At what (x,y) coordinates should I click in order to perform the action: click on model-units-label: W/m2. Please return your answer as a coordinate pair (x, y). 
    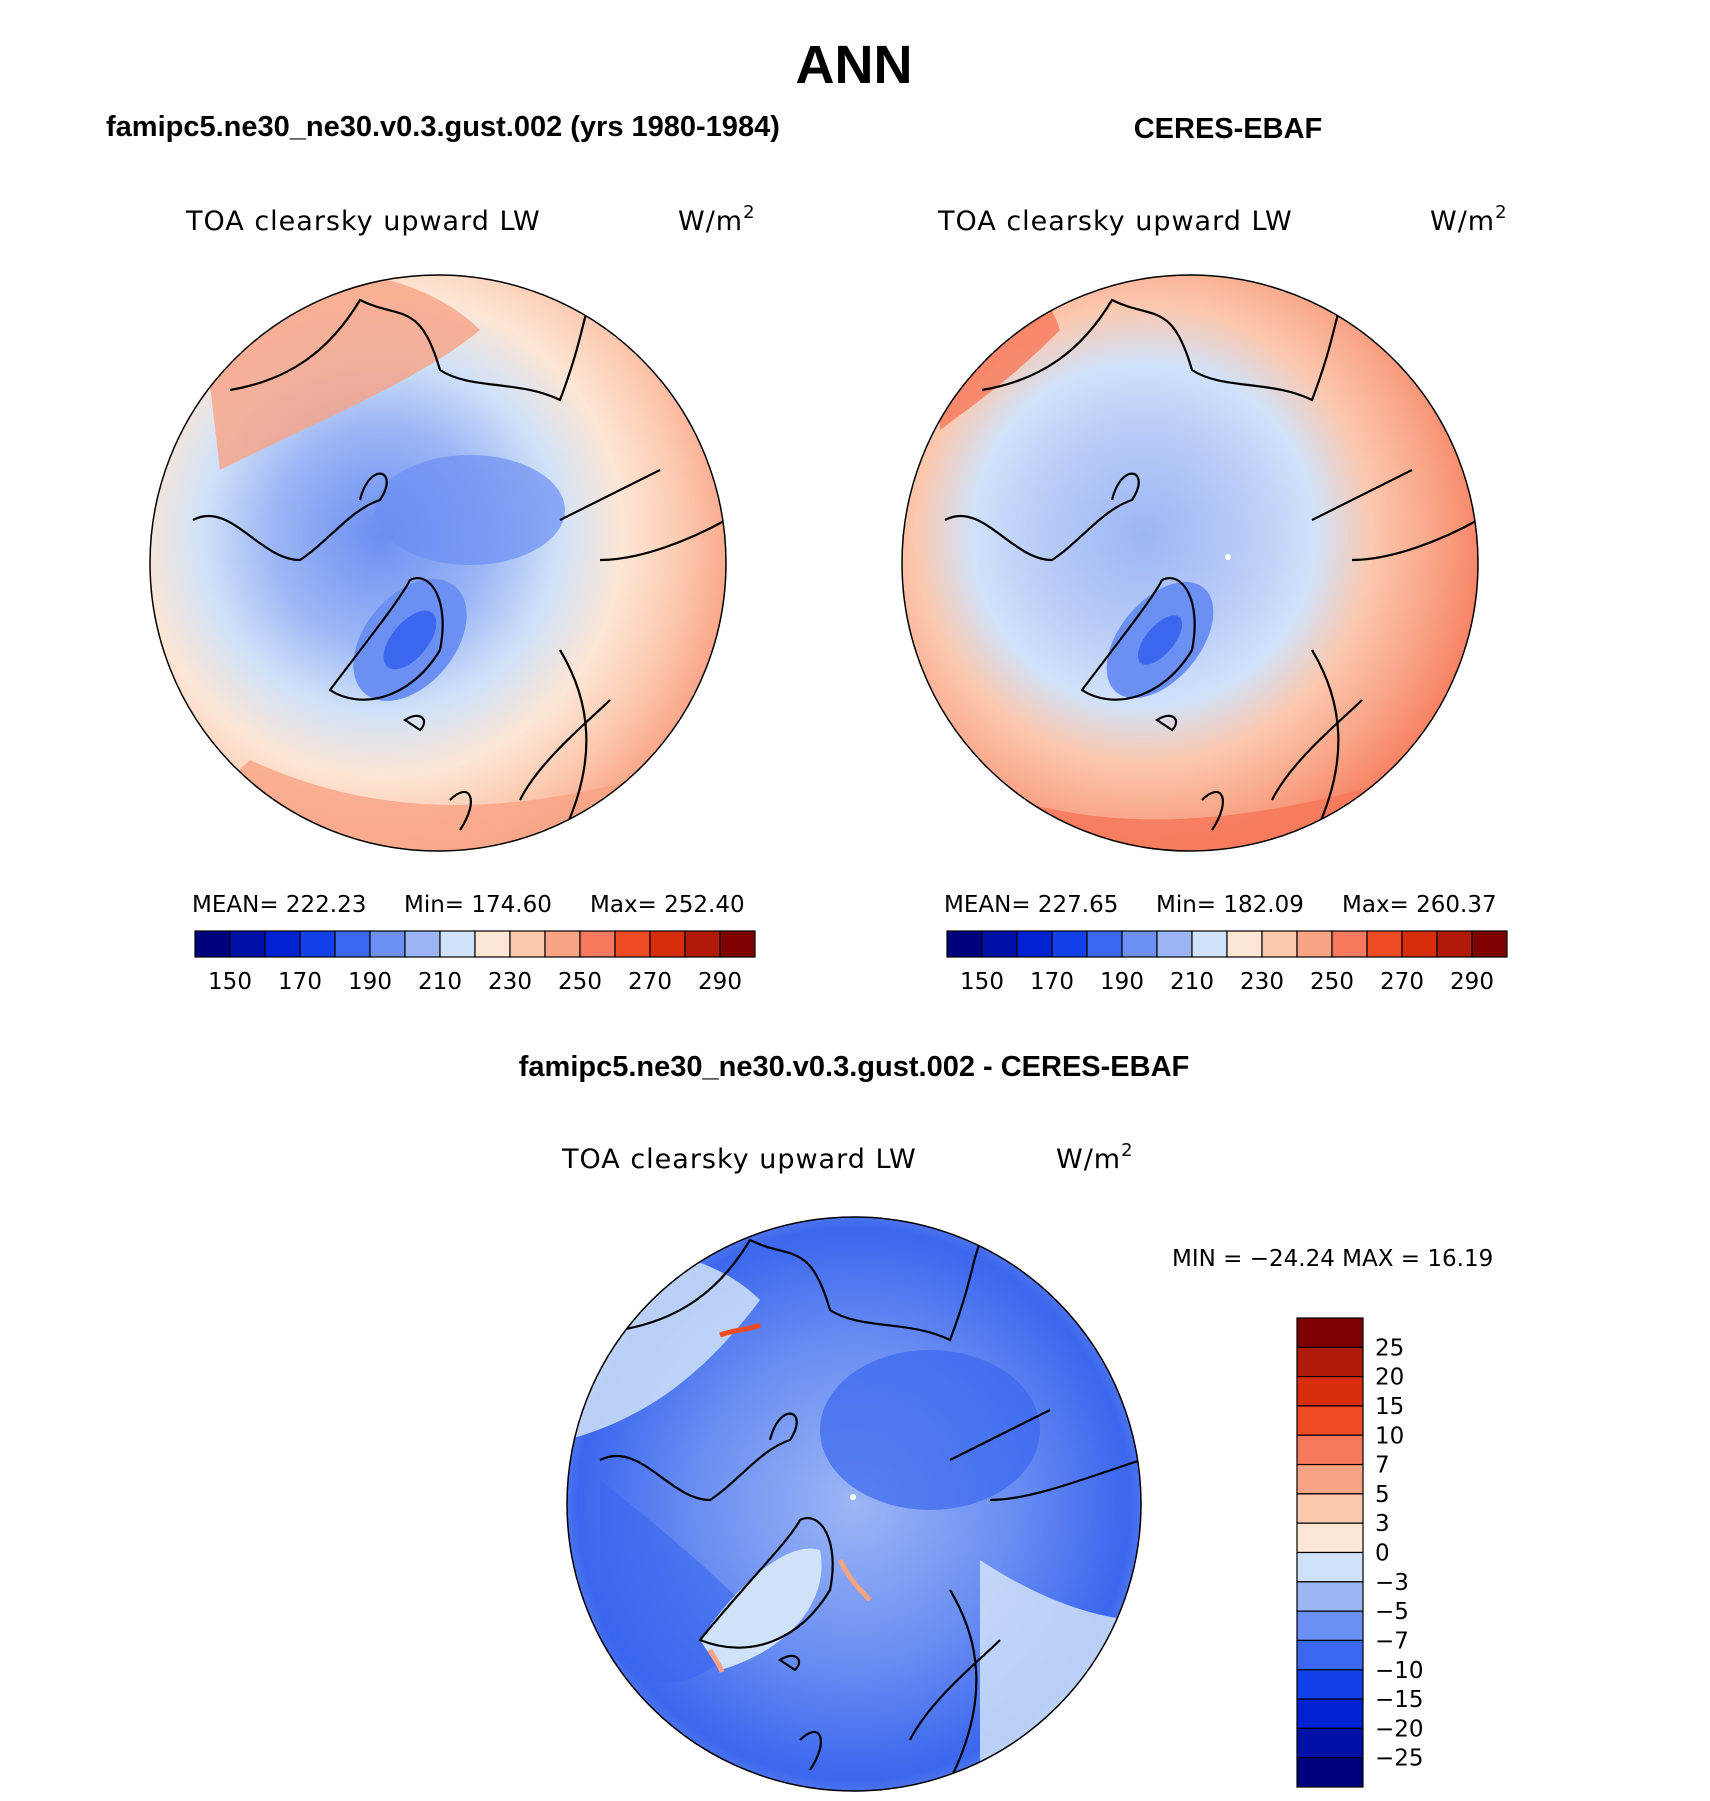
    Looking at the image, I should click on (717, 219).